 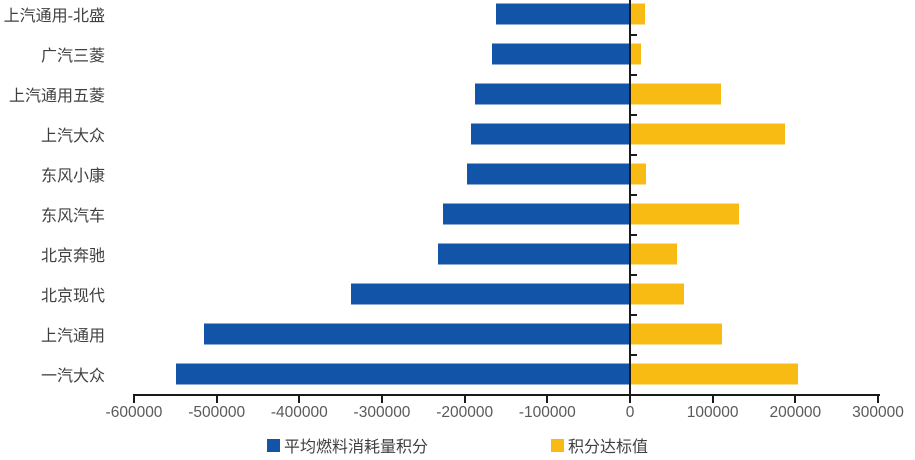 What do you see at coordinates (547, 412) in the screenshot?
I see `x-axis-tick-label: -100000` at bounding box center [547, 412].